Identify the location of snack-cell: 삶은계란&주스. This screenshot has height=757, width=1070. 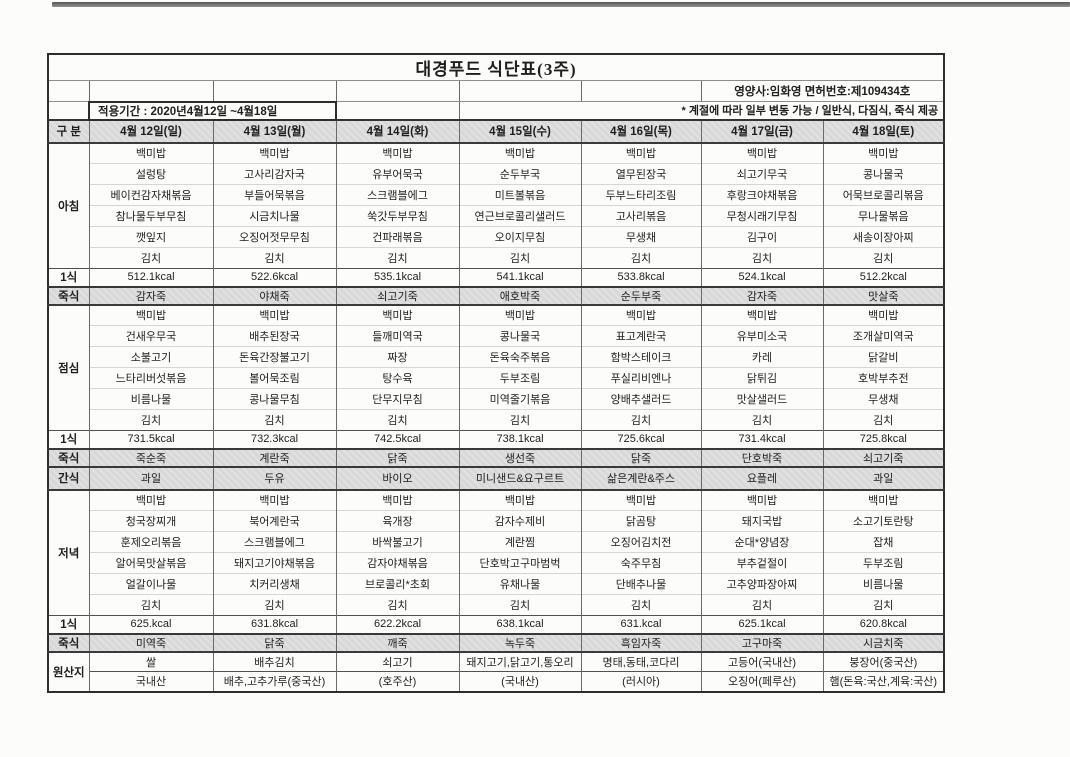
(641, 477).